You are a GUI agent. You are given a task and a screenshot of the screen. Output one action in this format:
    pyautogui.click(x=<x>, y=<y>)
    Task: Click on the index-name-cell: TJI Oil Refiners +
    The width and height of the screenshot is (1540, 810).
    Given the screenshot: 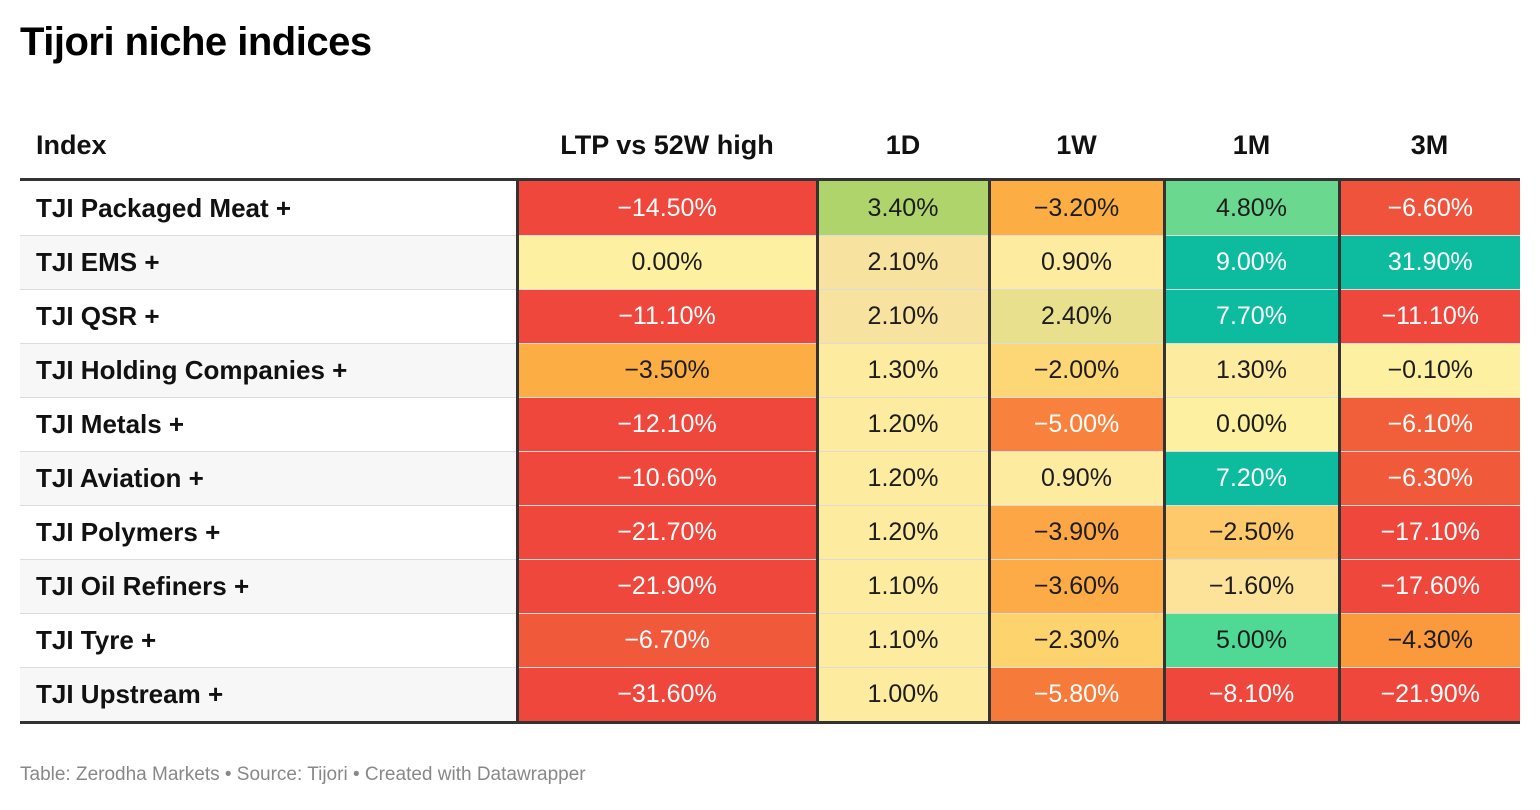 What is the action you would take?
    pyautogui.click(x=268, y=586)
    